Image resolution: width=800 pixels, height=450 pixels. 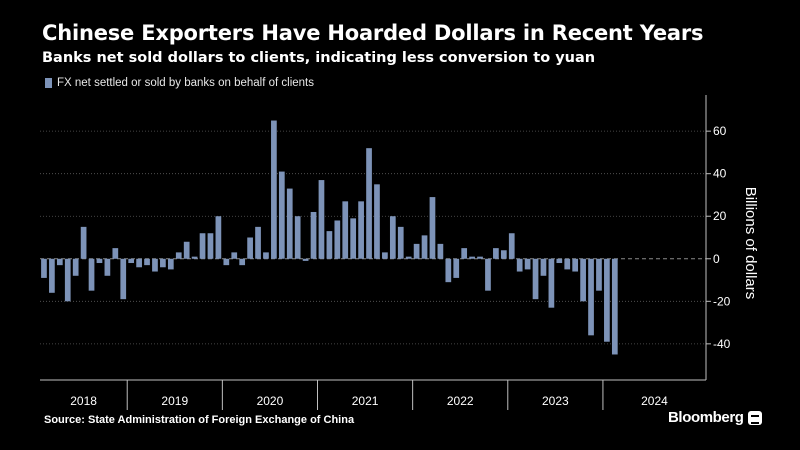 I want to click on brand-logo: Bloomberg, so click(x=715, y=417).